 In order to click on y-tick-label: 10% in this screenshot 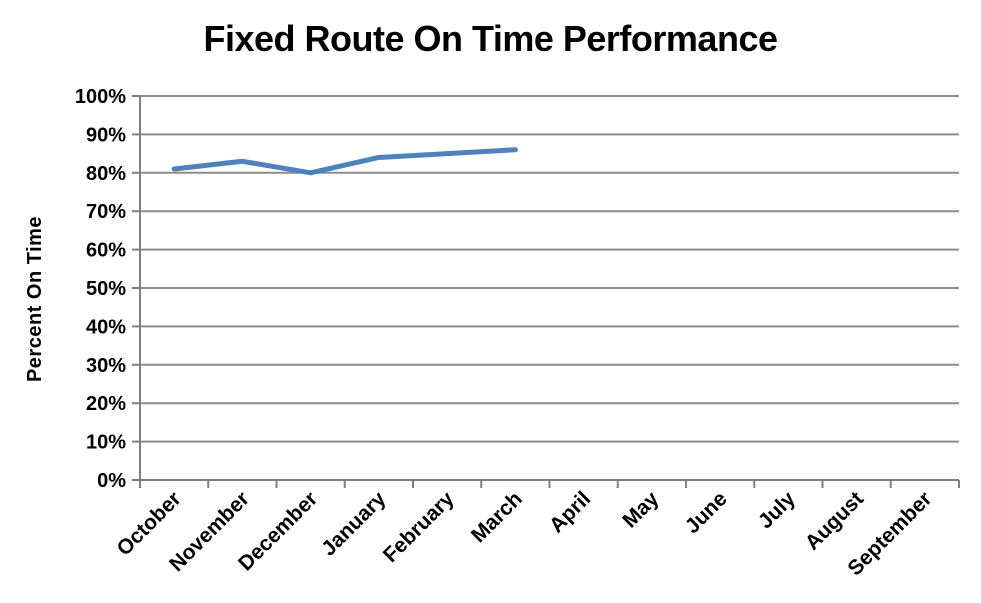, I will do `click(106, 443)`.